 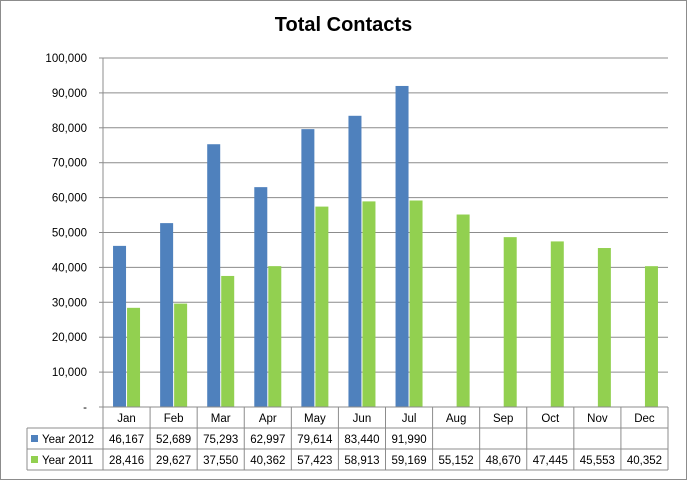 I want to click on legend-label: Year 2011, so click(x=67, y=461).